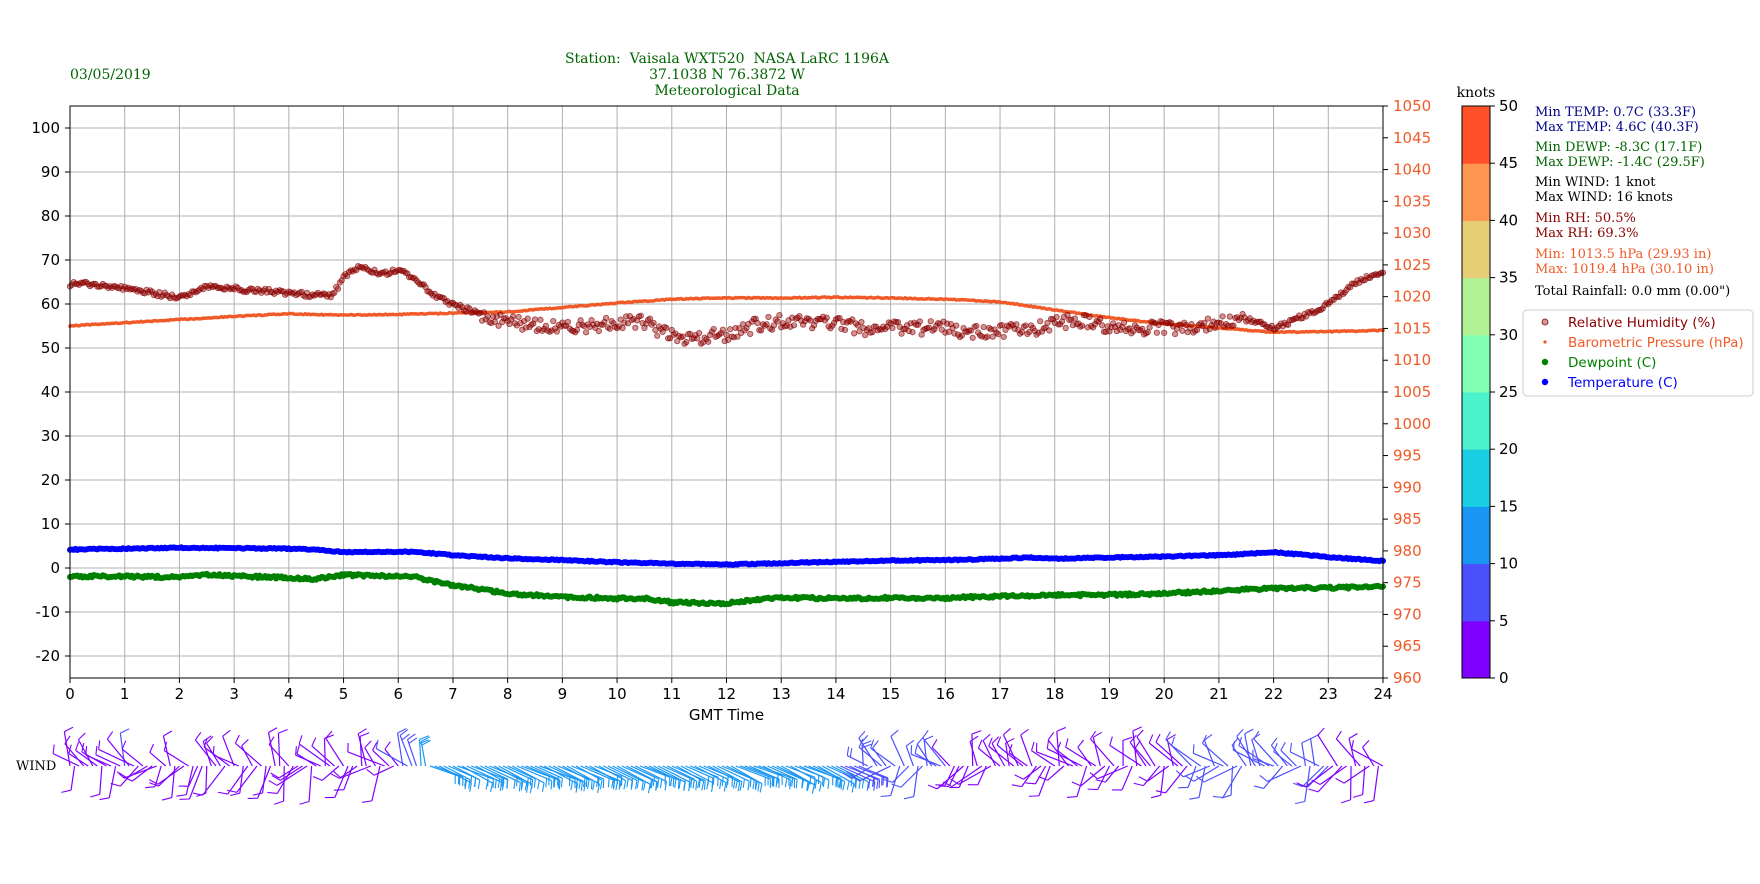  Describe the element at coordinates (835, 694) in the screenshot. I see `x-tick-label: 14` at that location.